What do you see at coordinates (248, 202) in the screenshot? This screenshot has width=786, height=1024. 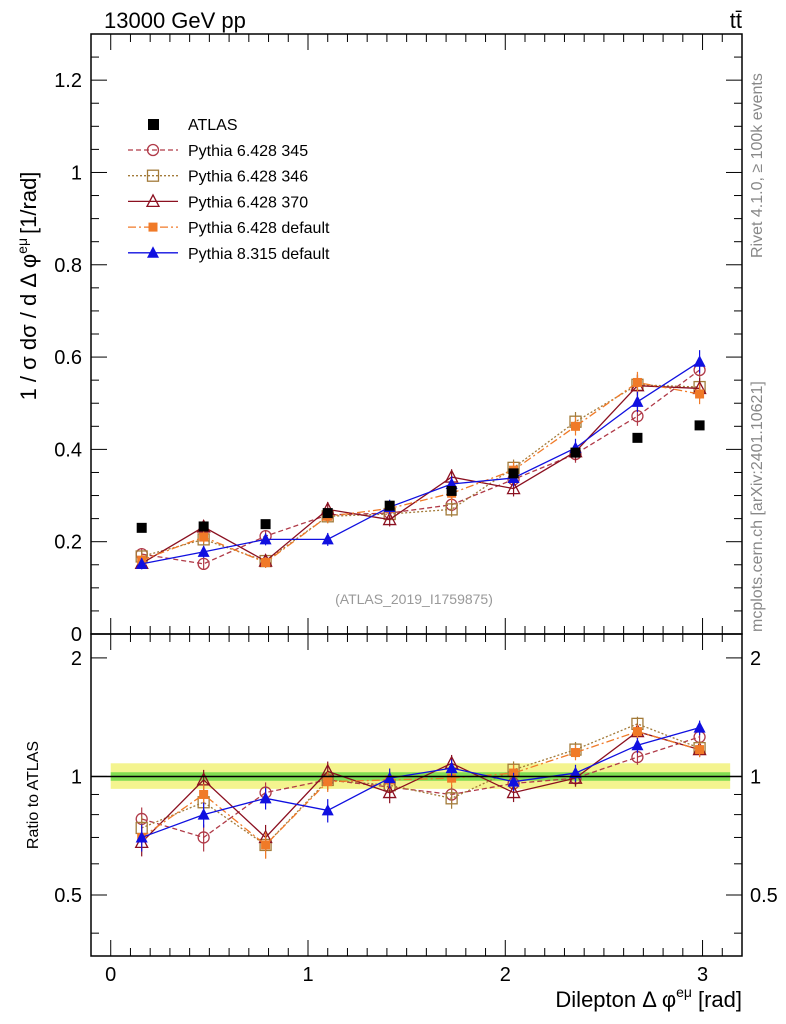 I see `legend-label: Pythia 6.428 370` at bounding box center [248, 202].